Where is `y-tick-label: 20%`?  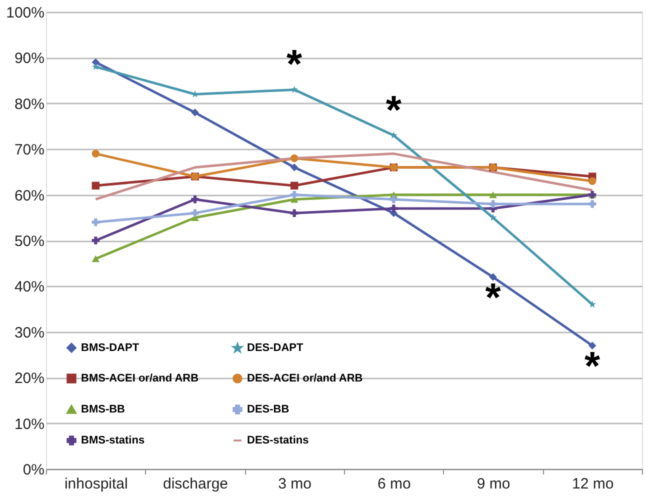 y-tick-label: 20% is located at coordinates (29, 379).